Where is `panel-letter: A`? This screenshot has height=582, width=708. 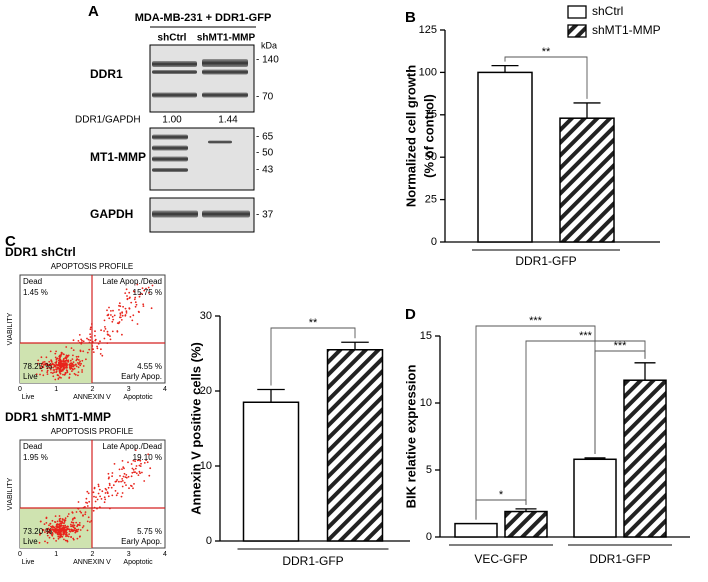
panel-letter: A is located at coordinates (93, 11).